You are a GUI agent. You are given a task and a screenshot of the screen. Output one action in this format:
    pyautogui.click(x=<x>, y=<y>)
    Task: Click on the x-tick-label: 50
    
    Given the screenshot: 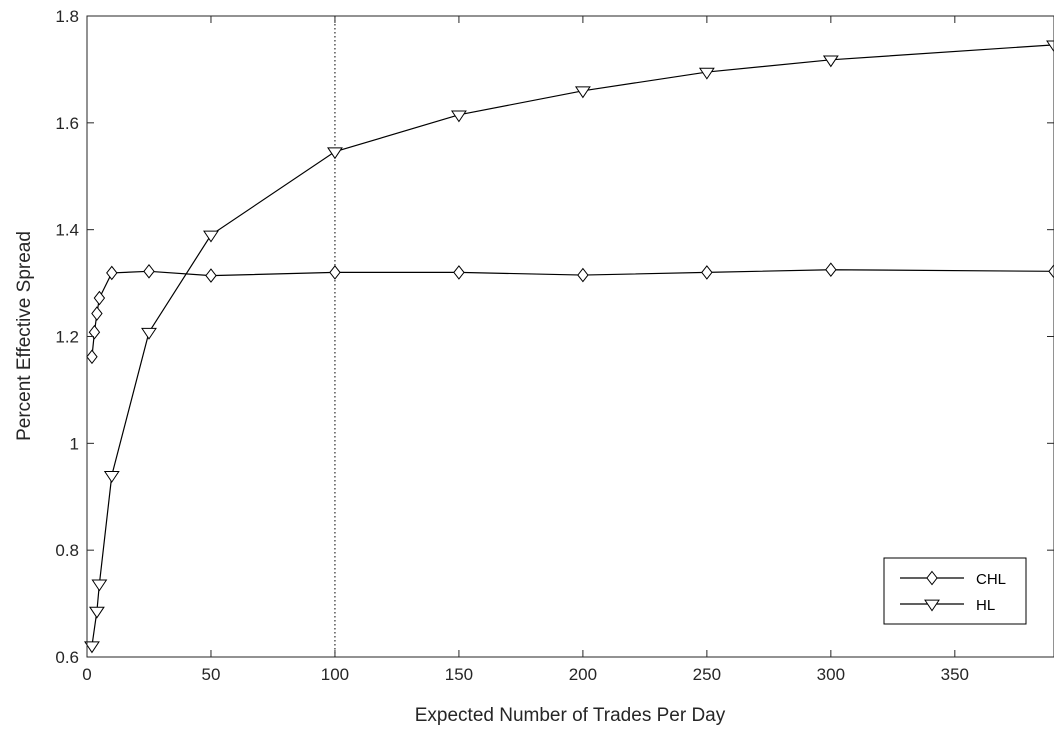 What is the action you would take?
    pyautogui.click(x=211, y=674)
    